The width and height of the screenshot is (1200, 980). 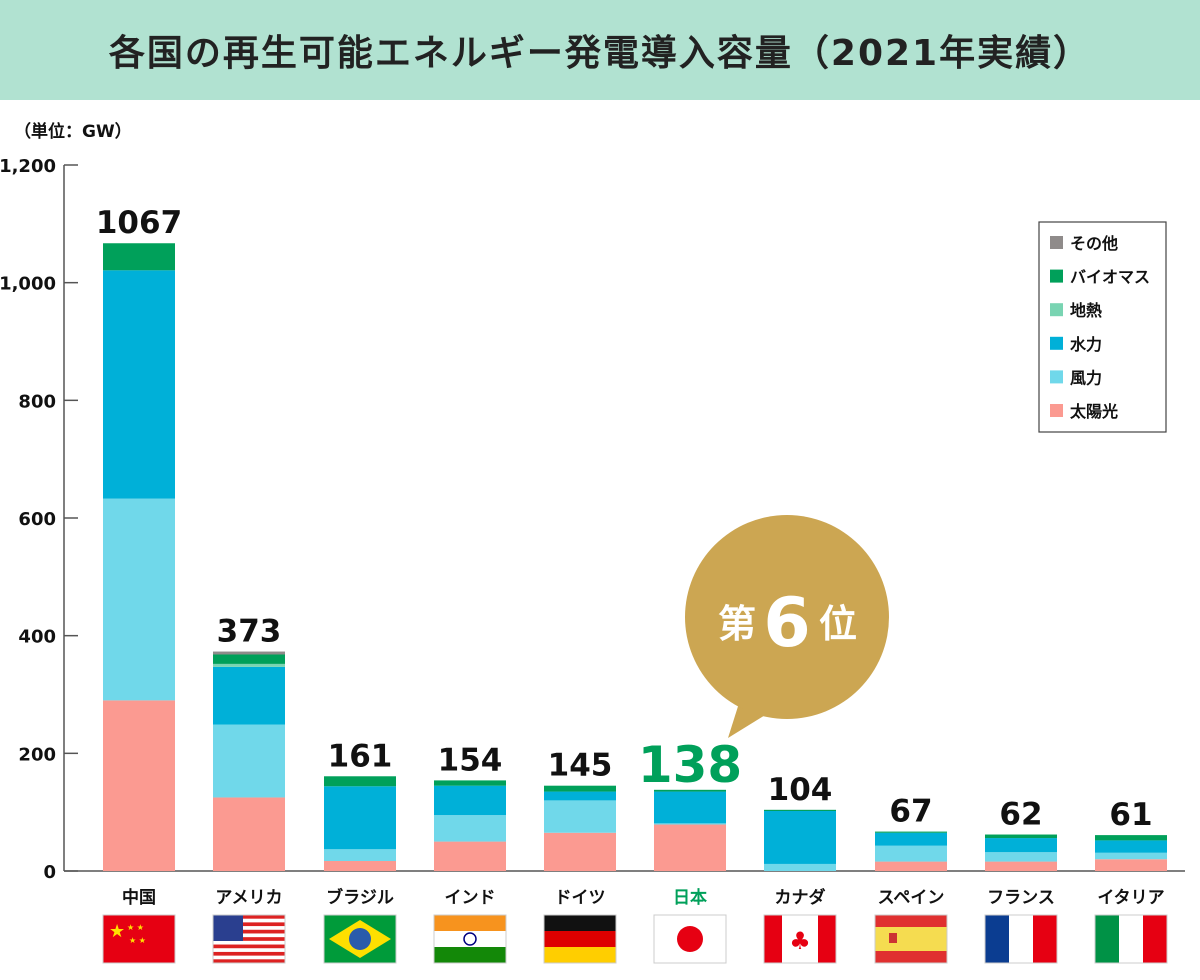 What do you see at coordinates (838, 624) in the screenshot?
I see `badge-suffix: 位` at bounding box center [838, 624].